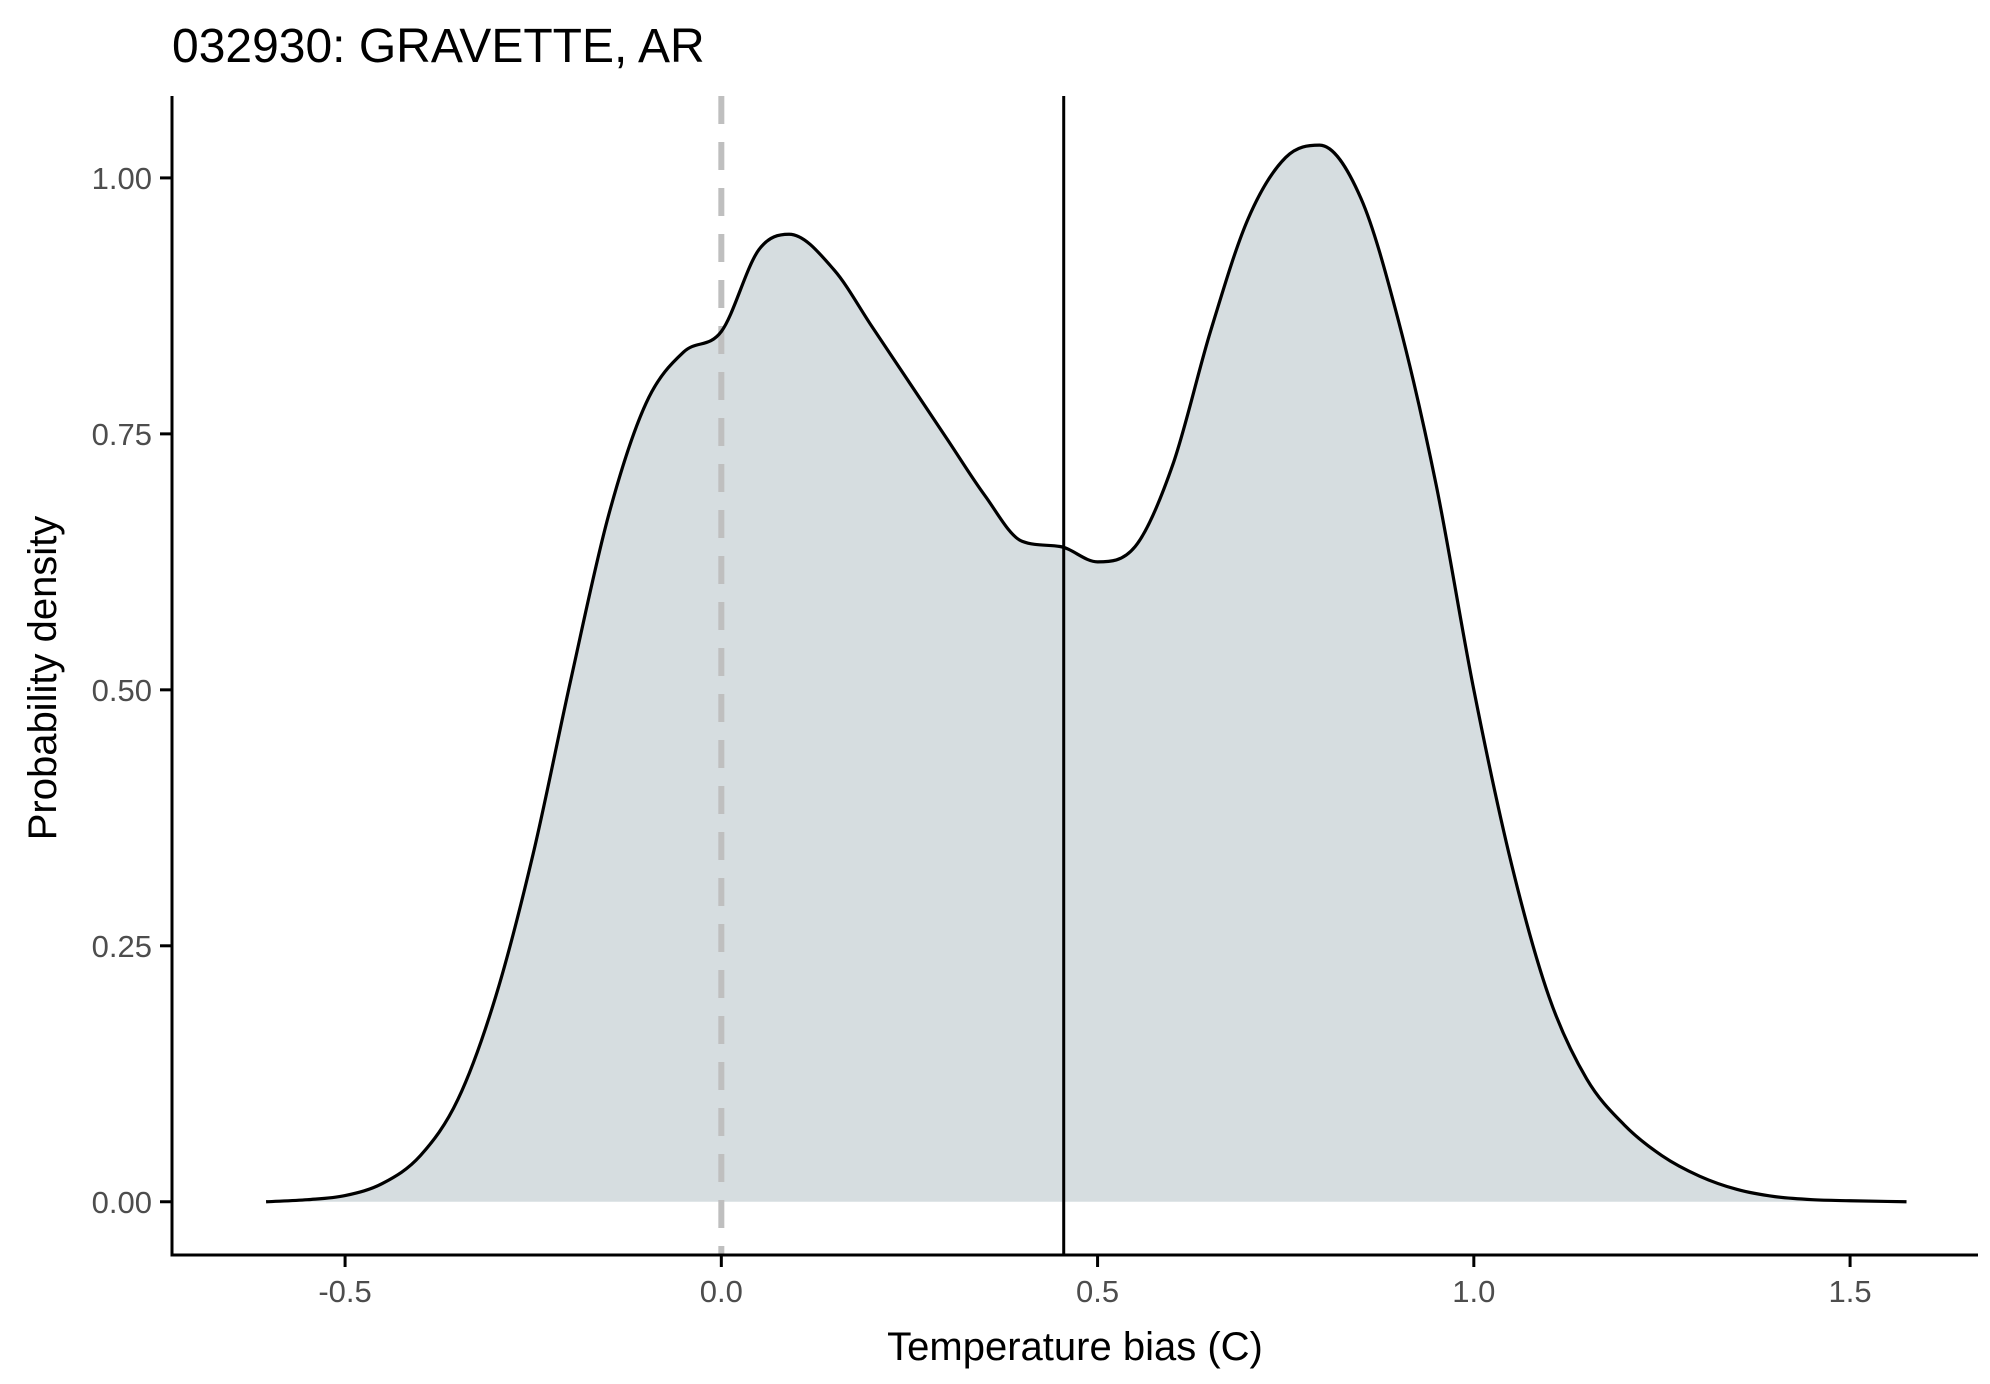  I want to click on x-tick-label: 0.5, so click(1097, 1291).